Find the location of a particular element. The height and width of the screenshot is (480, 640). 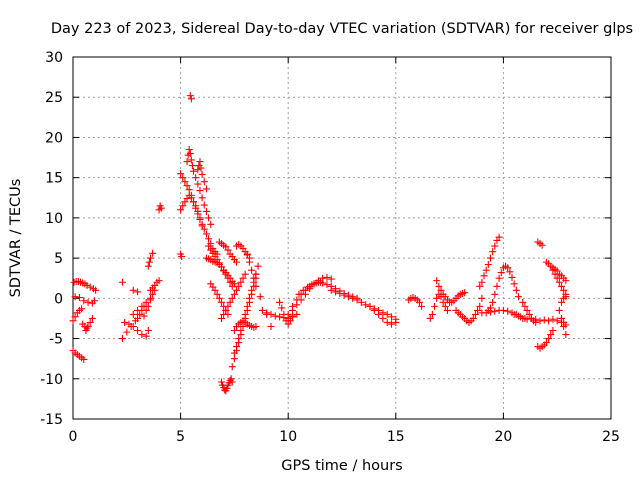

y-tick-label: 15 is located at coordinates (54, 179).